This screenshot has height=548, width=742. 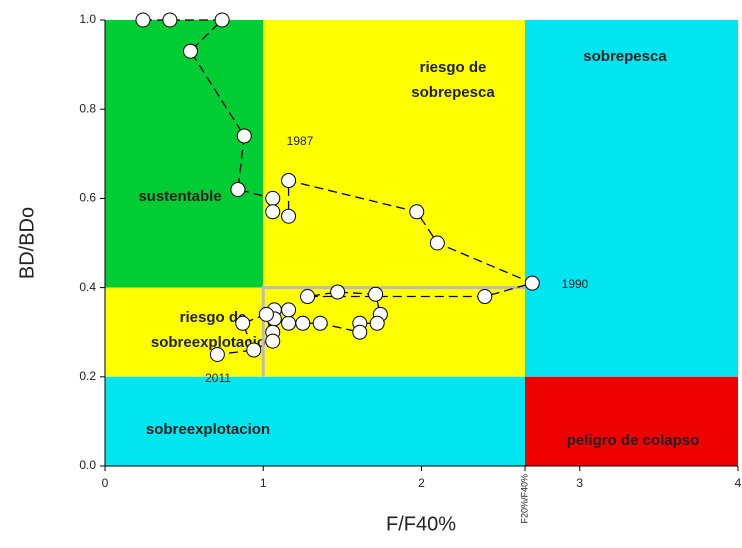 I want to click on annotation: 1990, so click(x=575, y=284).